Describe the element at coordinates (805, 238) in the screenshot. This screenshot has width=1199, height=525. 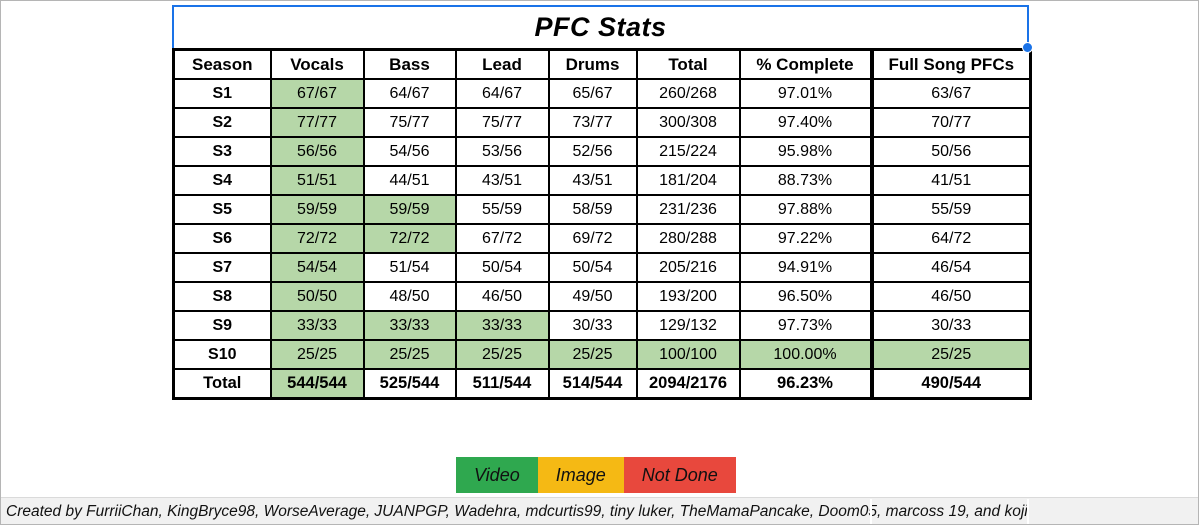
I see `stat-cell: 97.22%` at that location.